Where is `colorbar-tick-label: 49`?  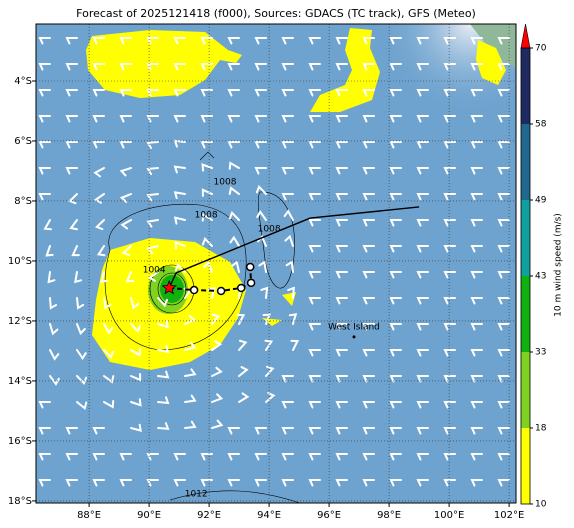
colorbar-tick-label: 49 is located at coordinates (541, 201).